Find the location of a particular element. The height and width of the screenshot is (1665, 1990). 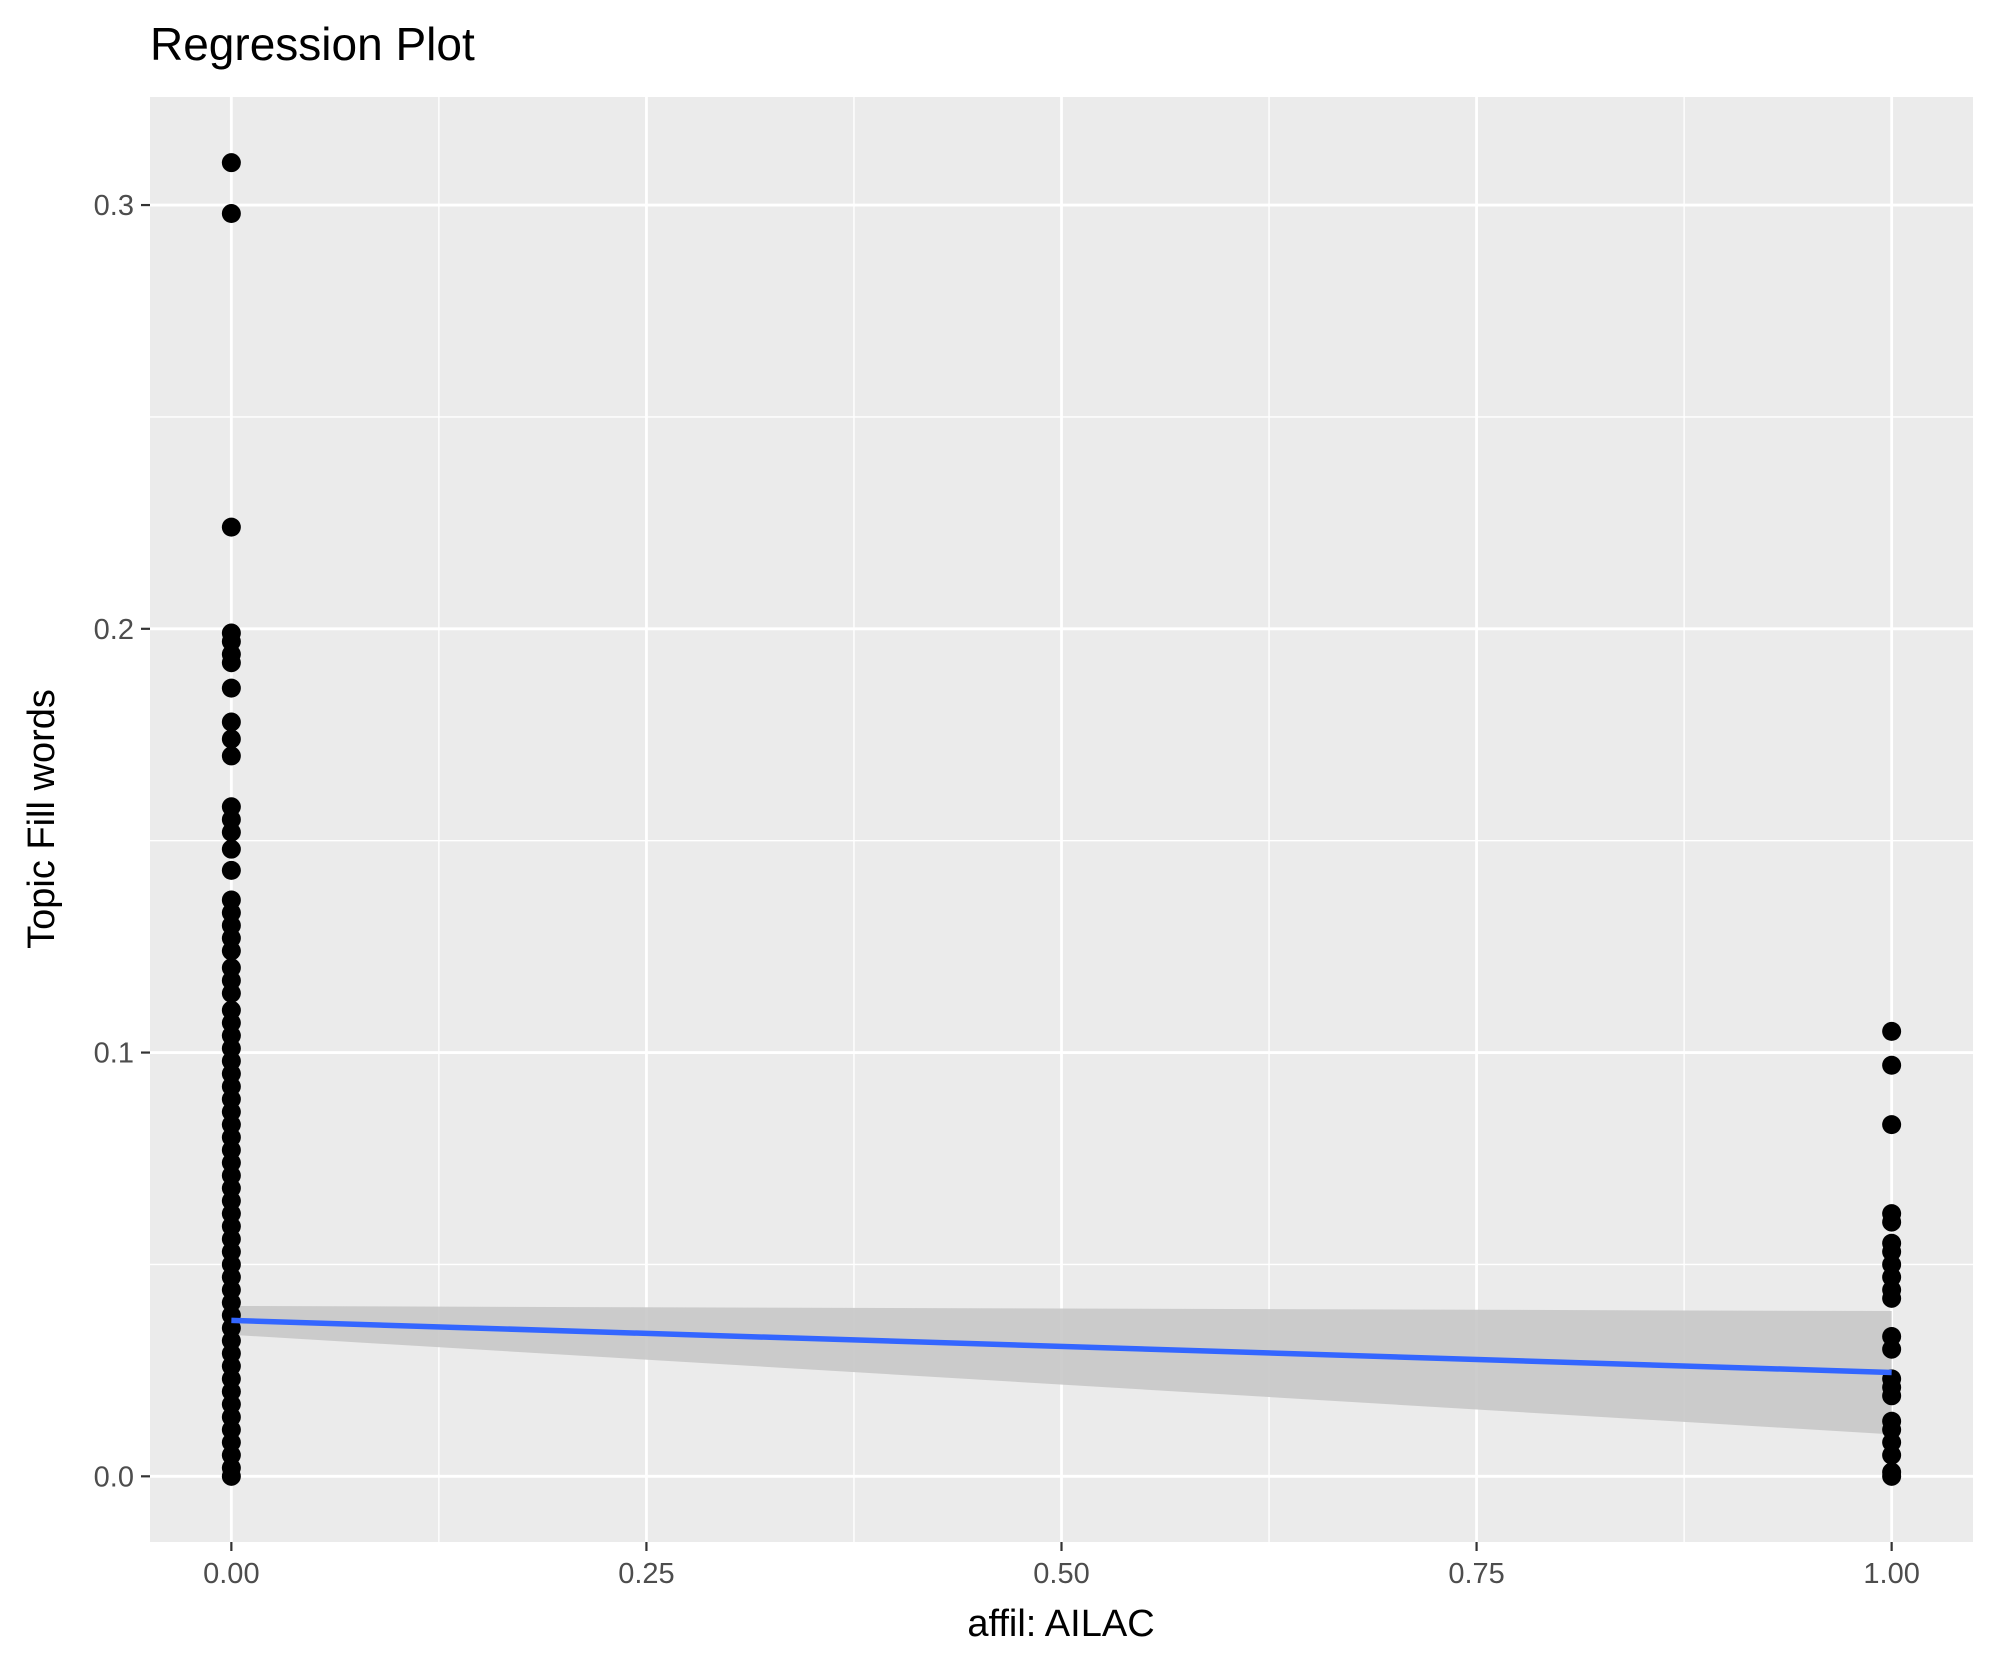

y-tick-label: 0.1 is located at coordinates (114, 1054).